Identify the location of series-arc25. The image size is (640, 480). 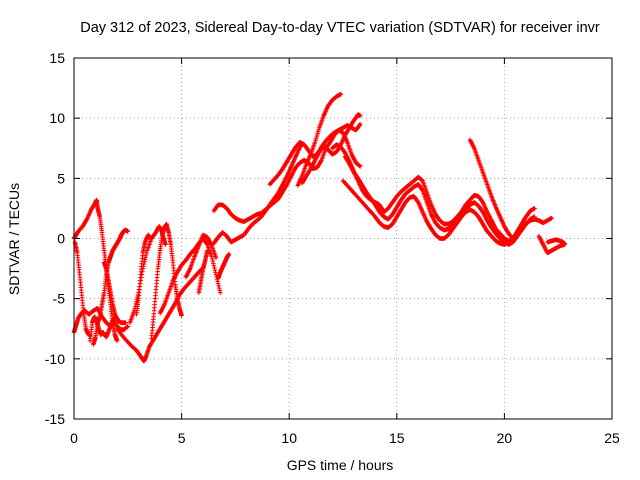
(556, 241).